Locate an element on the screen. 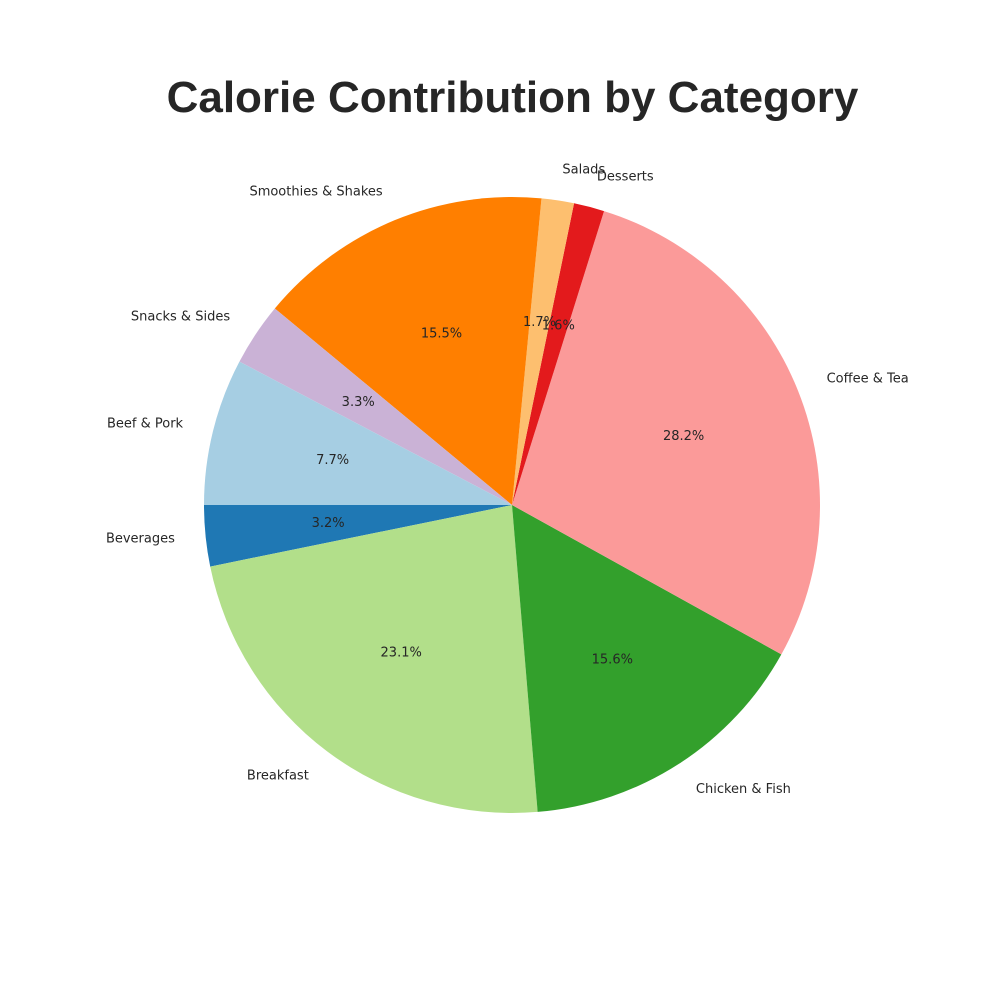 Image resolution: width=1000 pixels, height=1000 pixels. slice-label: Snacks & Sides is located at coordinates (180, 317).